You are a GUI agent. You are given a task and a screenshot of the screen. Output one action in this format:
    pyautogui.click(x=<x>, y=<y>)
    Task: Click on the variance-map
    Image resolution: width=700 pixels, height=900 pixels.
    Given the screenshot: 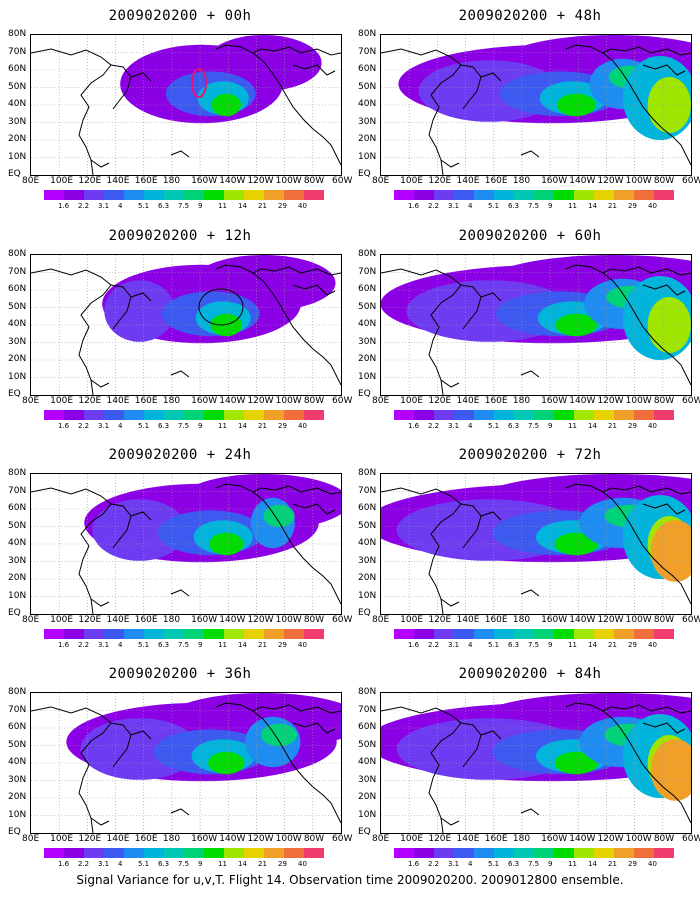 What is the action you would take?
    pyautogui.click(x=536, y=105)
    